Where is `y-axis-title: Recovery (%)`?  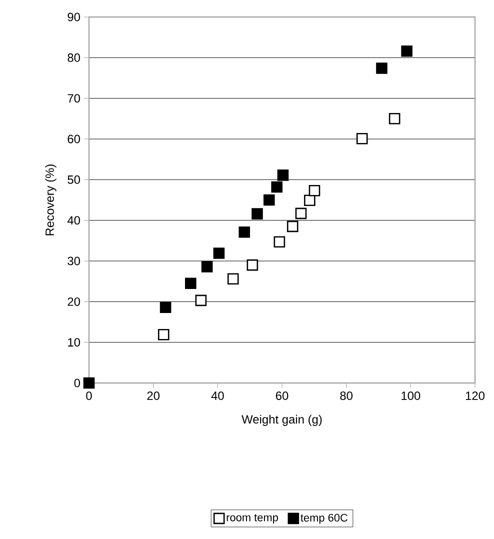 y-axis-title: Recovery (%) is located at coordinates (50, 200).